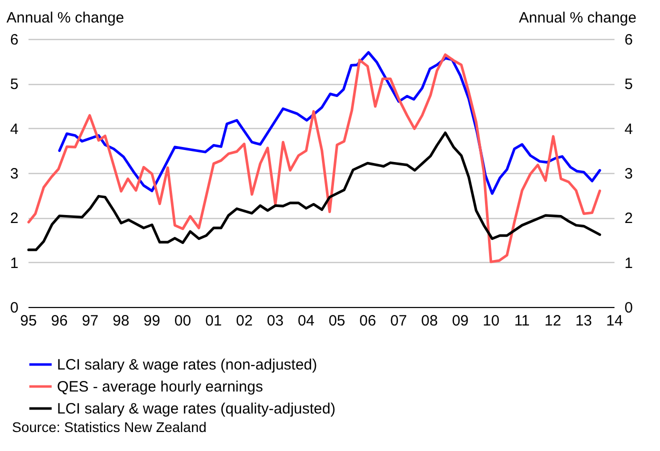  What do you see at coordinates (628, 174) in the screenshot?
I see `y2-tick-label: 3` at bounding box center [628, 174].